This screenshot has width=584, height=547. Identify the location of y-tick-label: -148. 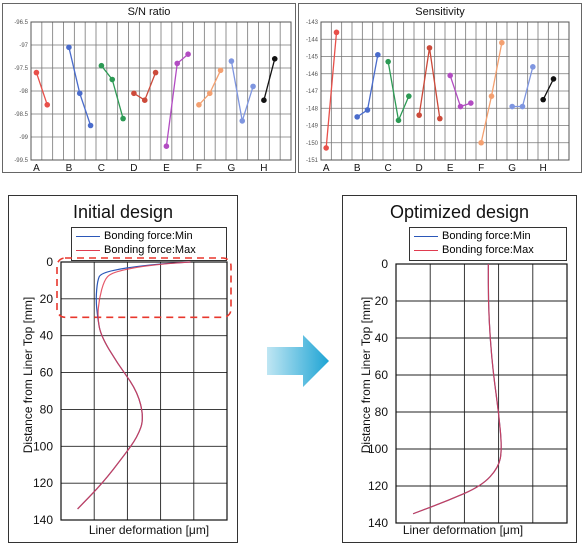
(312, 109).